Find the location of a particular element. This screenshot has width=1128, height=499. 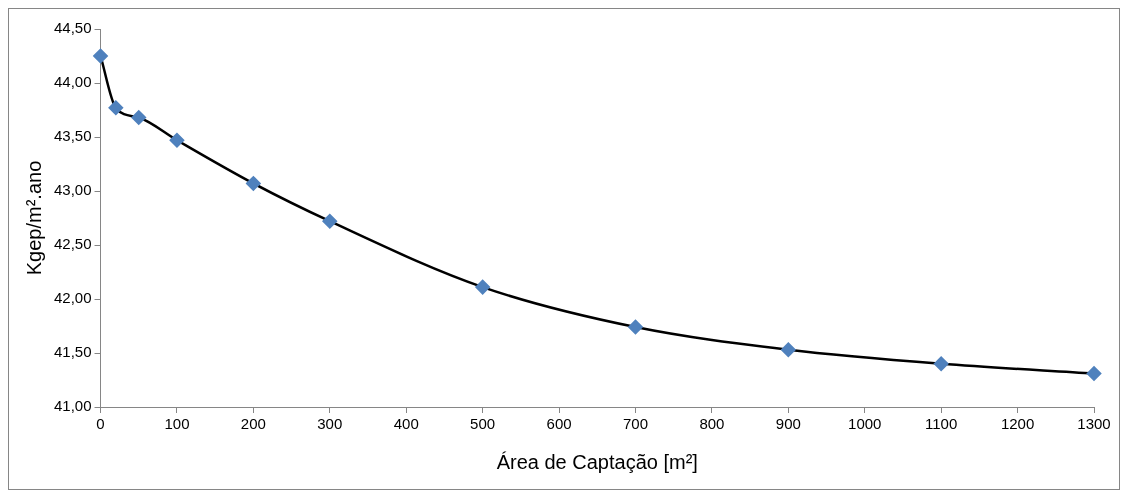

x-tick-label: 300 is located at coordinates (330, 424).